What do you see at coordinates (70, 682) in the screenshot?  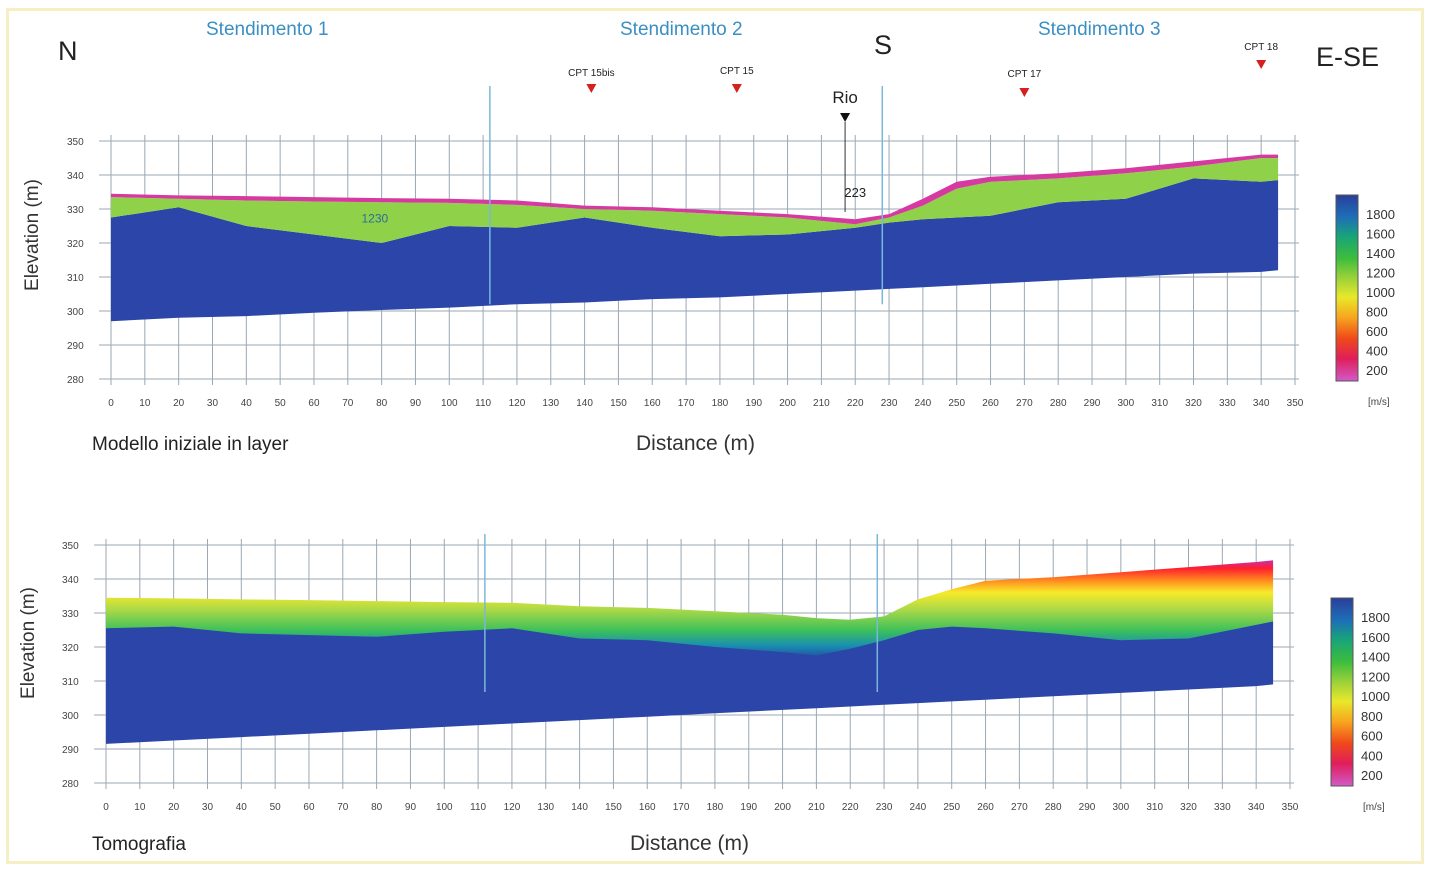 I see `y-tick-label: 310` at bounding box center [70, 682].